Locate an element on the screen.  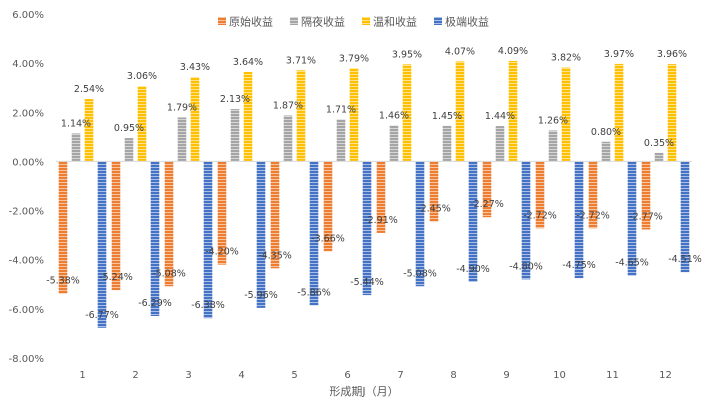
data-label: 3.79% is located at coordinates (354, 58).